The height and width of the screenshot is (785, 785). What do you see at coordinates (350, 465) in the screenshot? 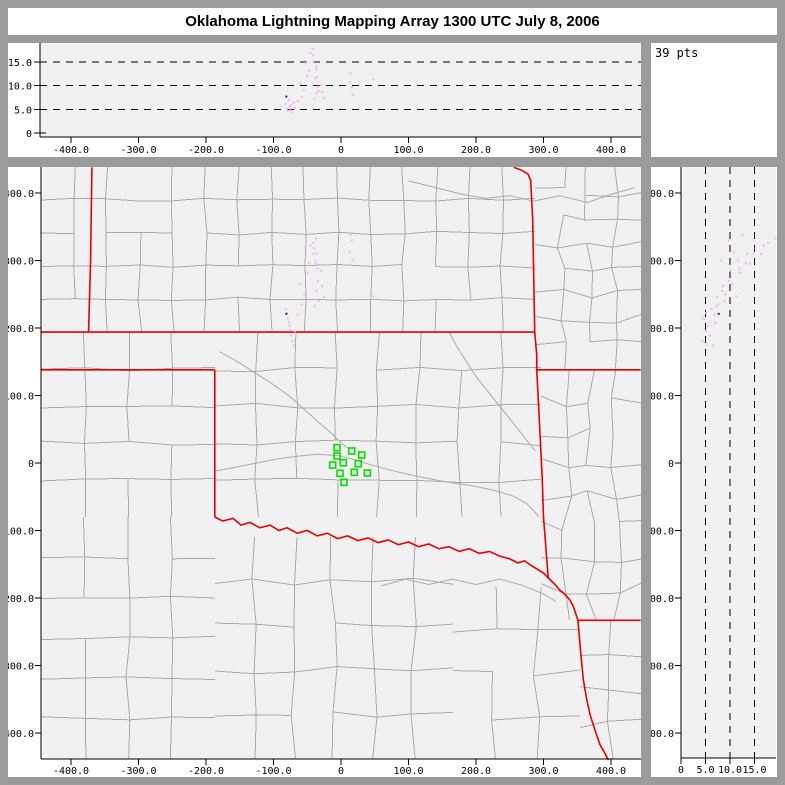
I see `lma-stations` at bounding box center [350, 465].